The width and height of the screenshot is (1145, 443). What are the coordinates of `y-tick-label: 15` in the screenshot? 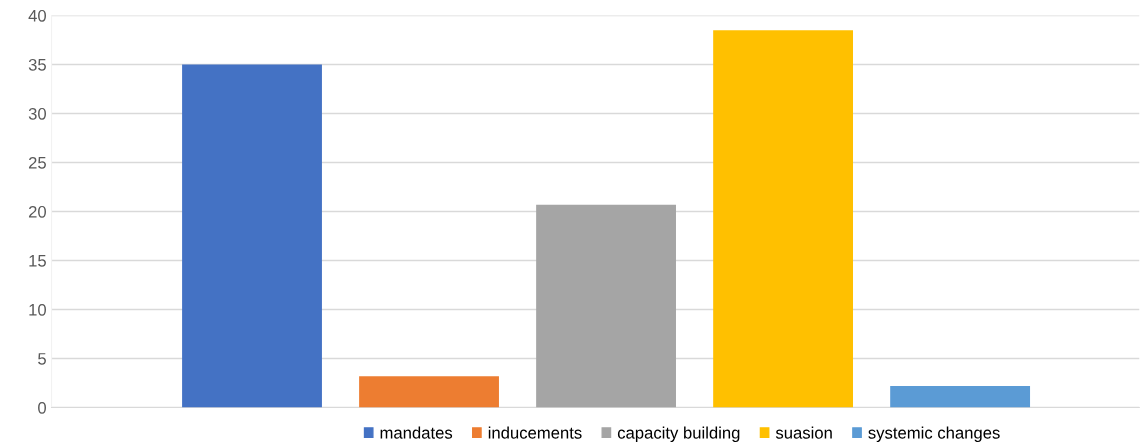 It's located at (37, 261).